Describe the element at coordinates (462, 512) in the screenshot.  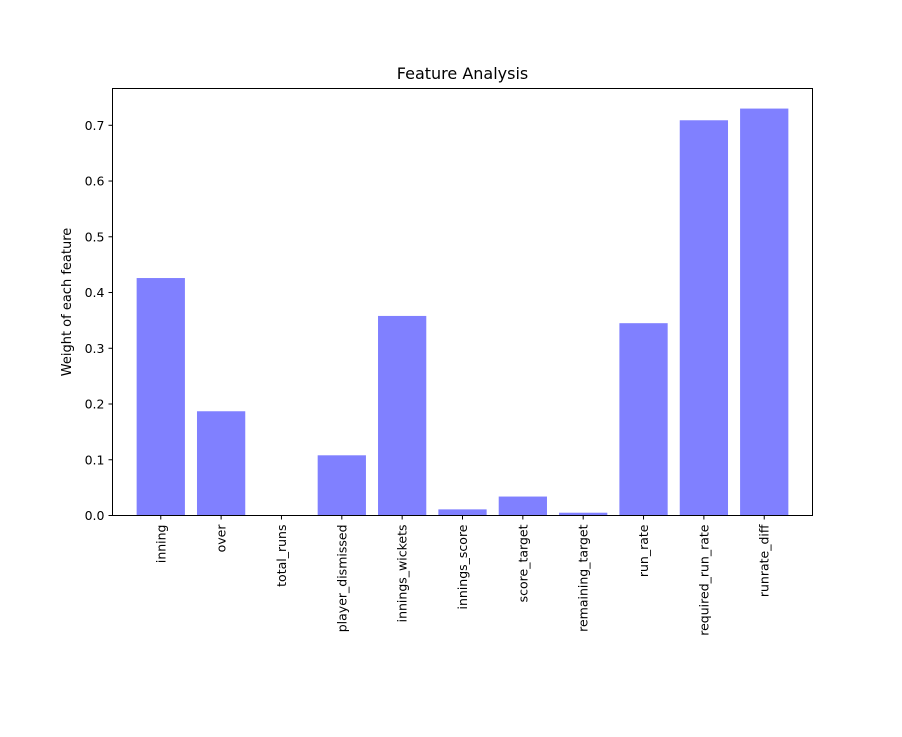
I see `bar-innings_score` at that location.